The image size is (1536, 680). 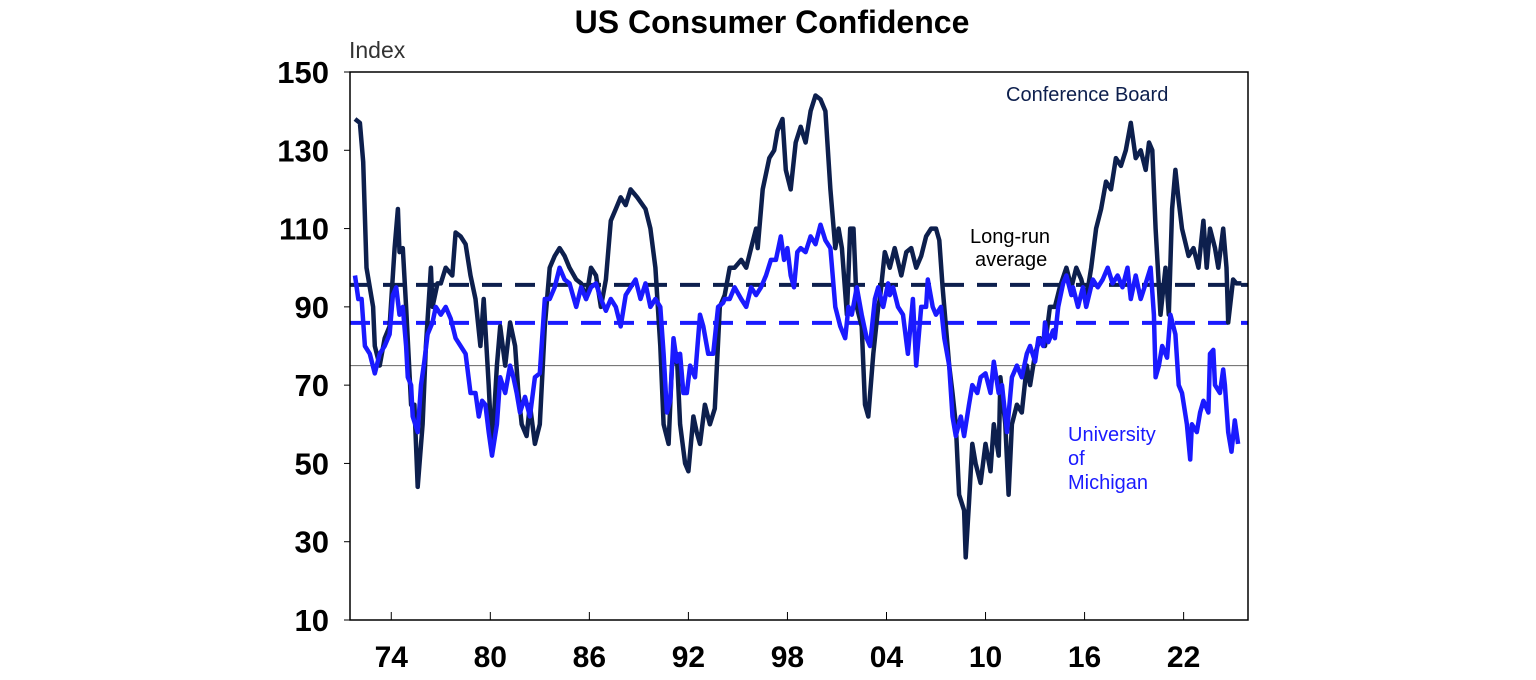 I want to click on series-label-michigan-line1: University, so click(x=1112, y=435).